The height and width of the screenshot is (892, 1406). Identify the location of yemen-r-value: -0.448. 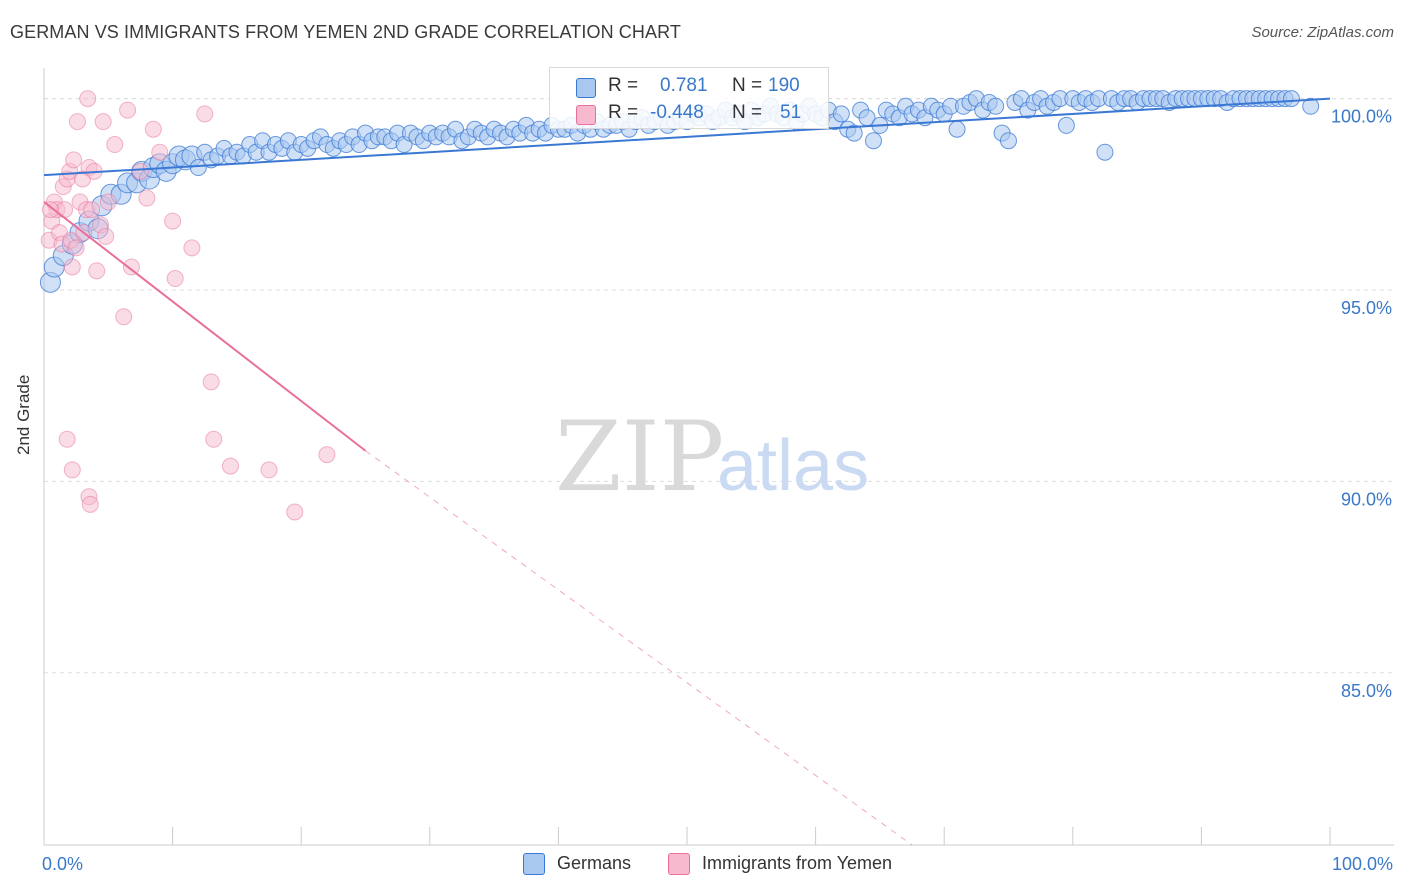
(677, 112).